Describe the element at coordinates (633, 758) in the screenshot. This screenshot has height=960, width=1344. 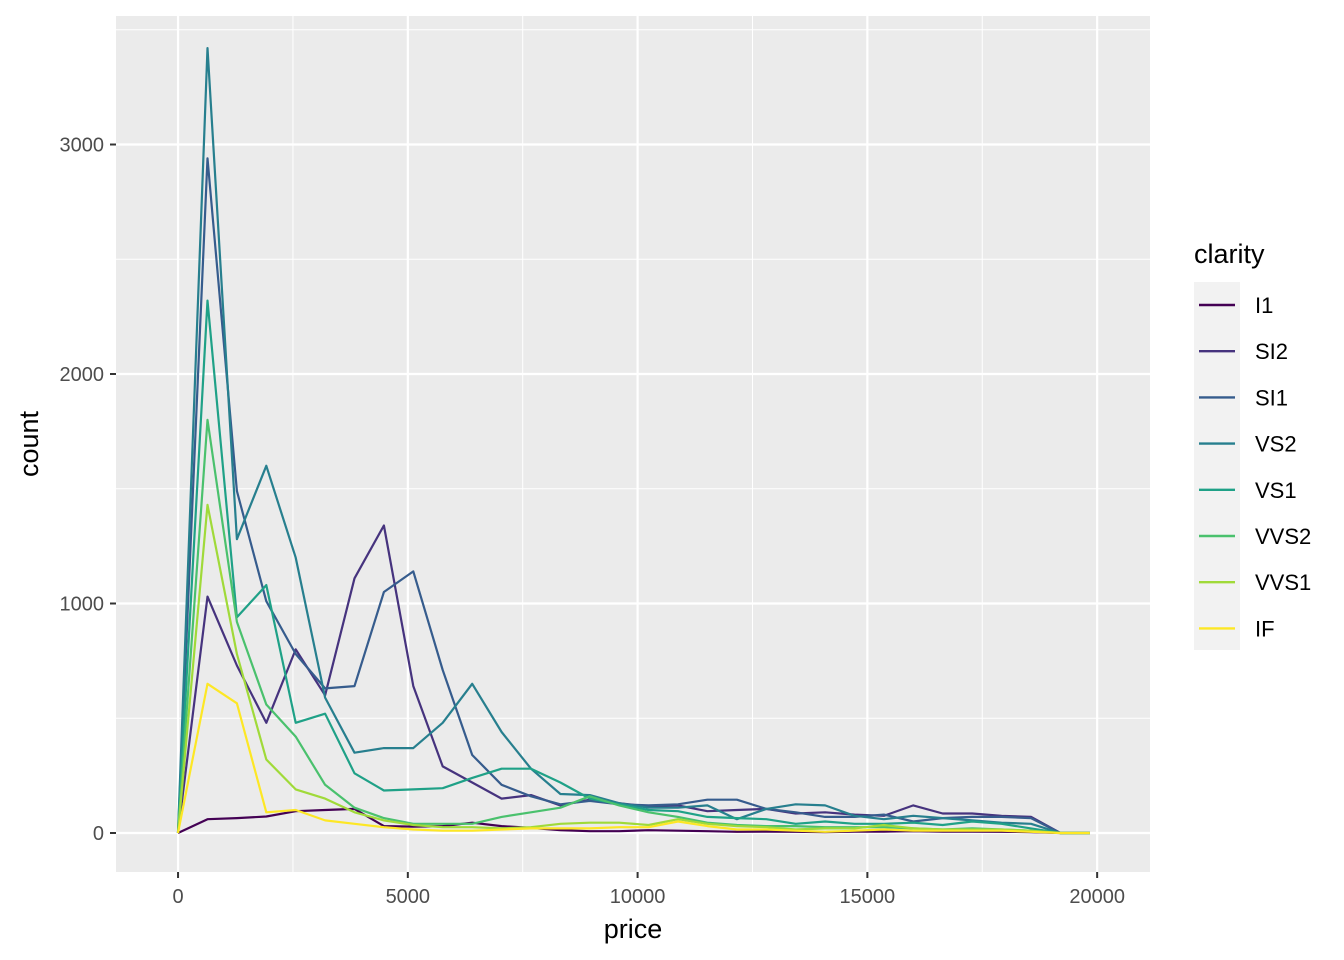
I see `series-line-if` at that location.